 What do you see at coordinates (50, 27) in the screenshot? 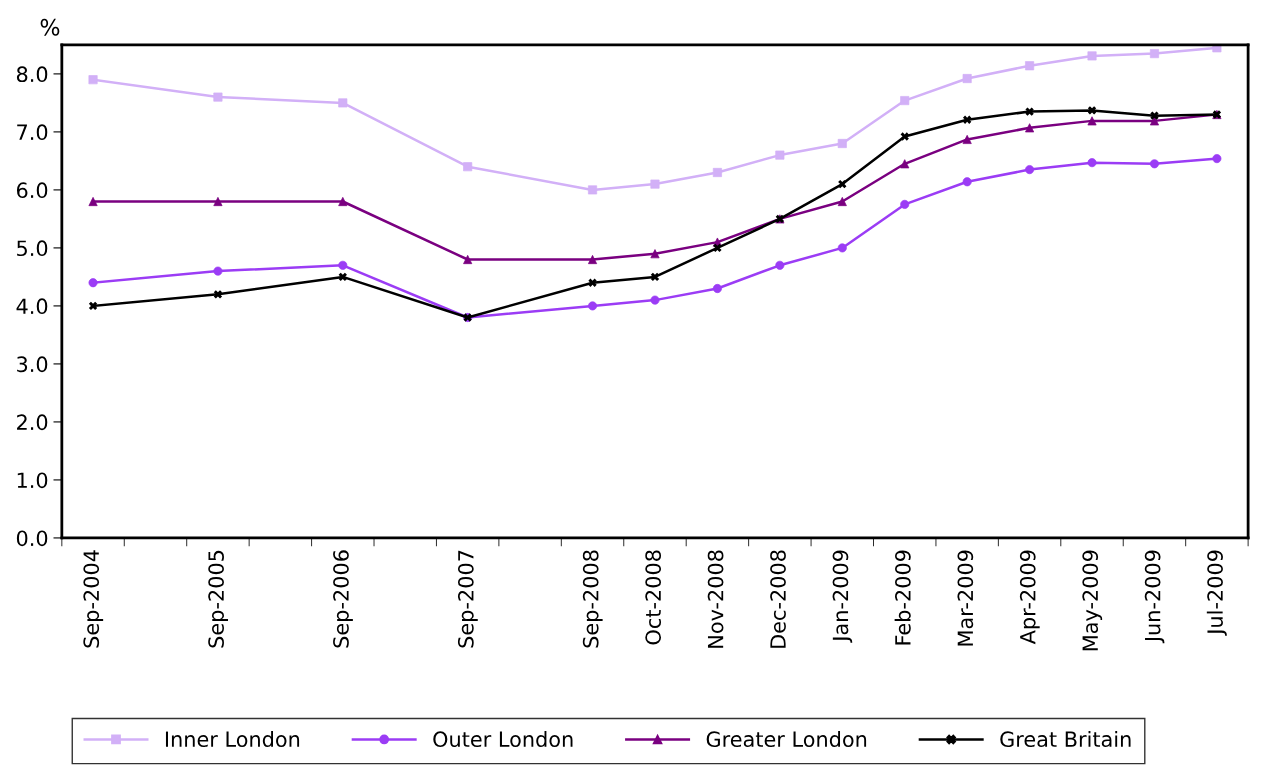
I see `y-axis-title: %` at bounding box center [50, 27].